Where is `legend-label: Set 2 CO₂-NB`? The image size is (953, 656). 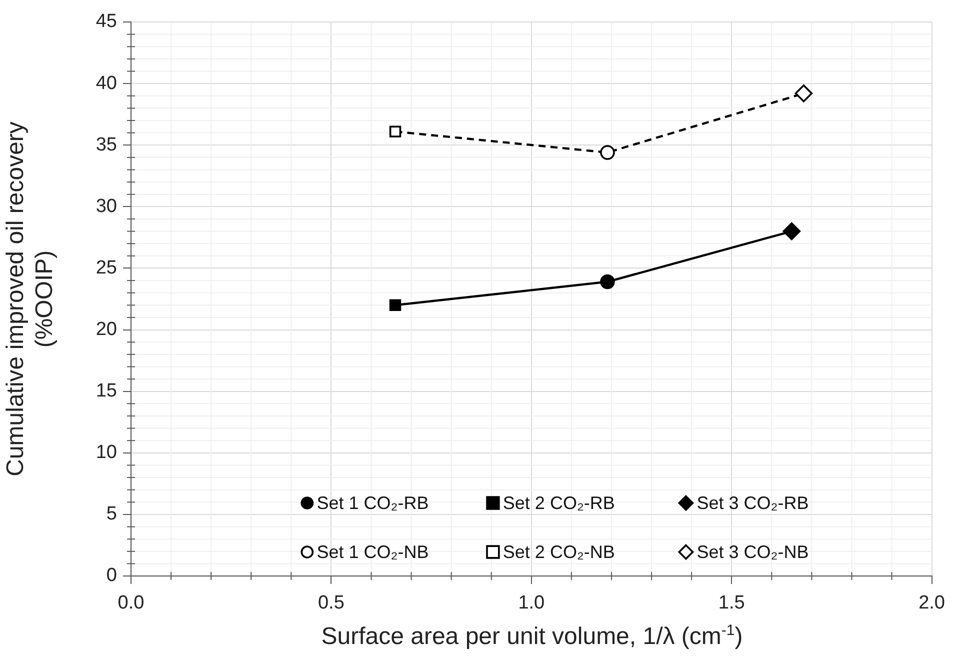 legend-label: Set 2 CO₂-NB is located at coordinates (558, 552).